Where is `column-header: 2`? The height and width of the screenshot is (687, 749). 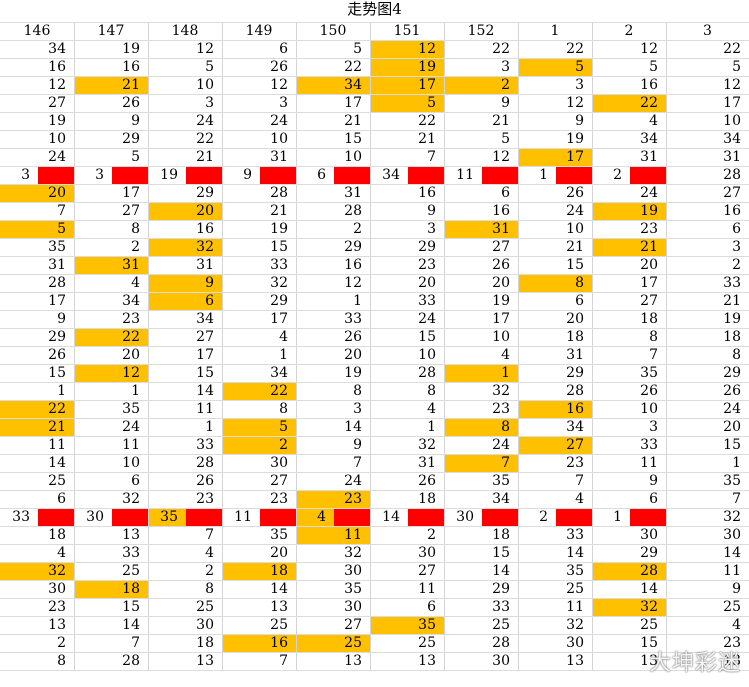 column-header: 2 is located at coordinates (629, 31).